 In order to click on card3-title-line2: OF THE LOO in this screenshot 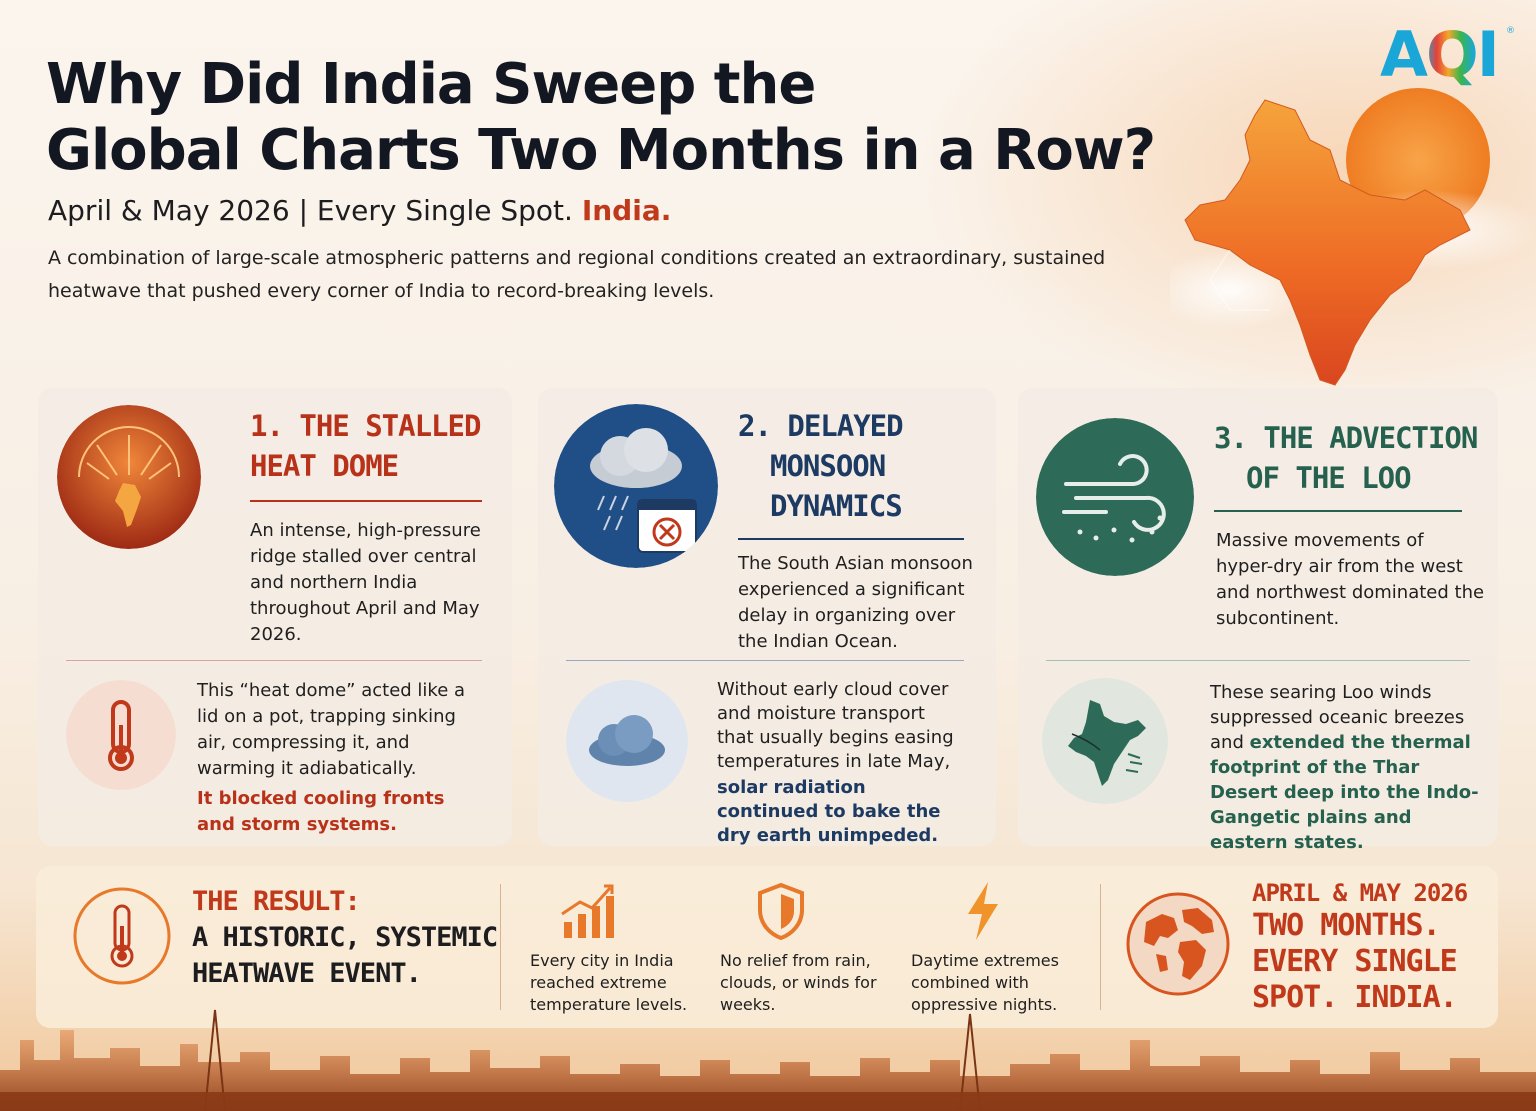, I will do `click(1329, 478)`.